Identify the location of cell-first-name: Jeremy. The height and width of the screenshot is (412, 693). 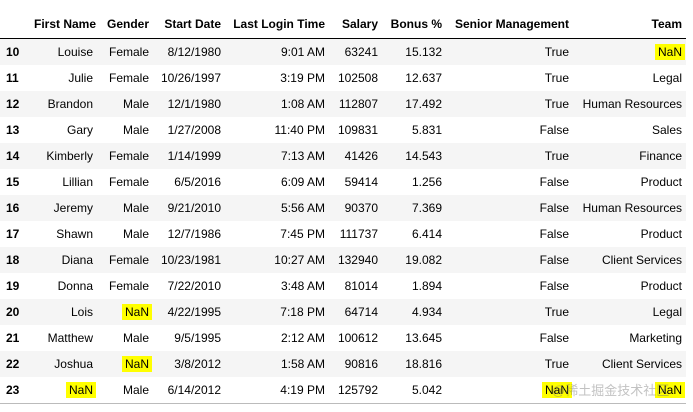
(73, 208).